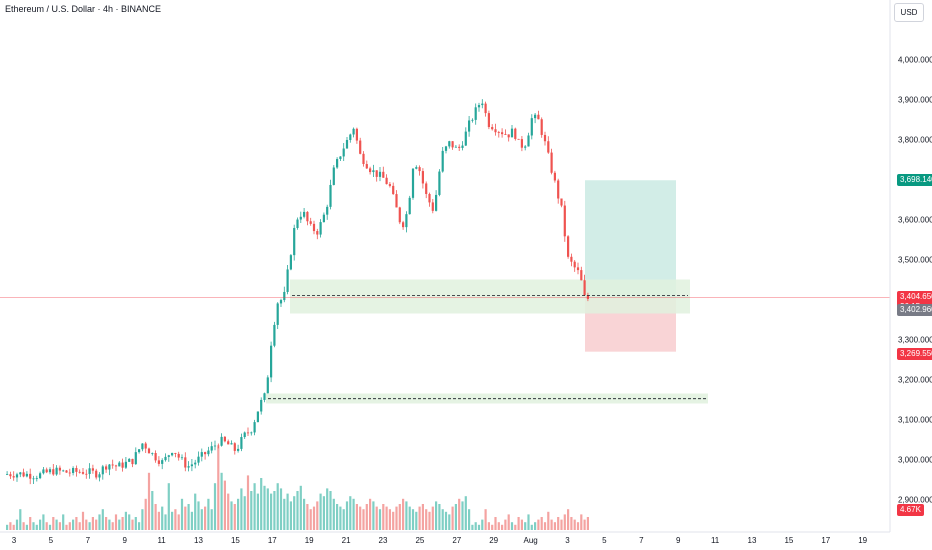 This screenshot has height=550, width=932. What do you see at coordinates (915, 379) in the screenshot?
I see `price-axis-label: 3,200.000` at bounding box center [915, 379].